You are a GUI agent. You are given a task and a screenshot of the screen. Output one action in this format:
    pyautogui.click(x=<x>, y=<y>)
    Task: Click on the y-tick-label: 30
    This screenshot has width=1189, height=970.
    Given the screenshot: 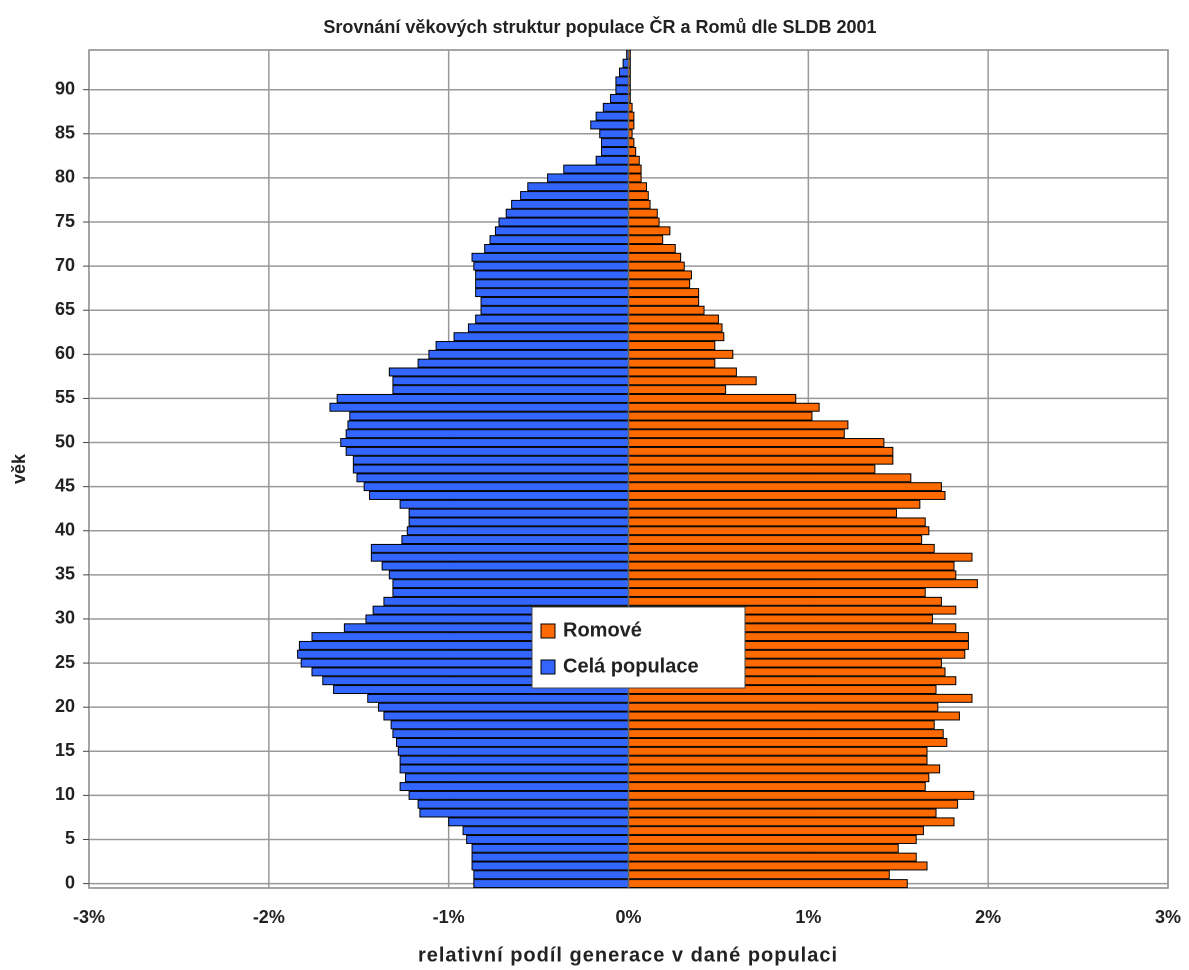 What is the action you would take?
    pyautogui.click(x=65, y=618)
    